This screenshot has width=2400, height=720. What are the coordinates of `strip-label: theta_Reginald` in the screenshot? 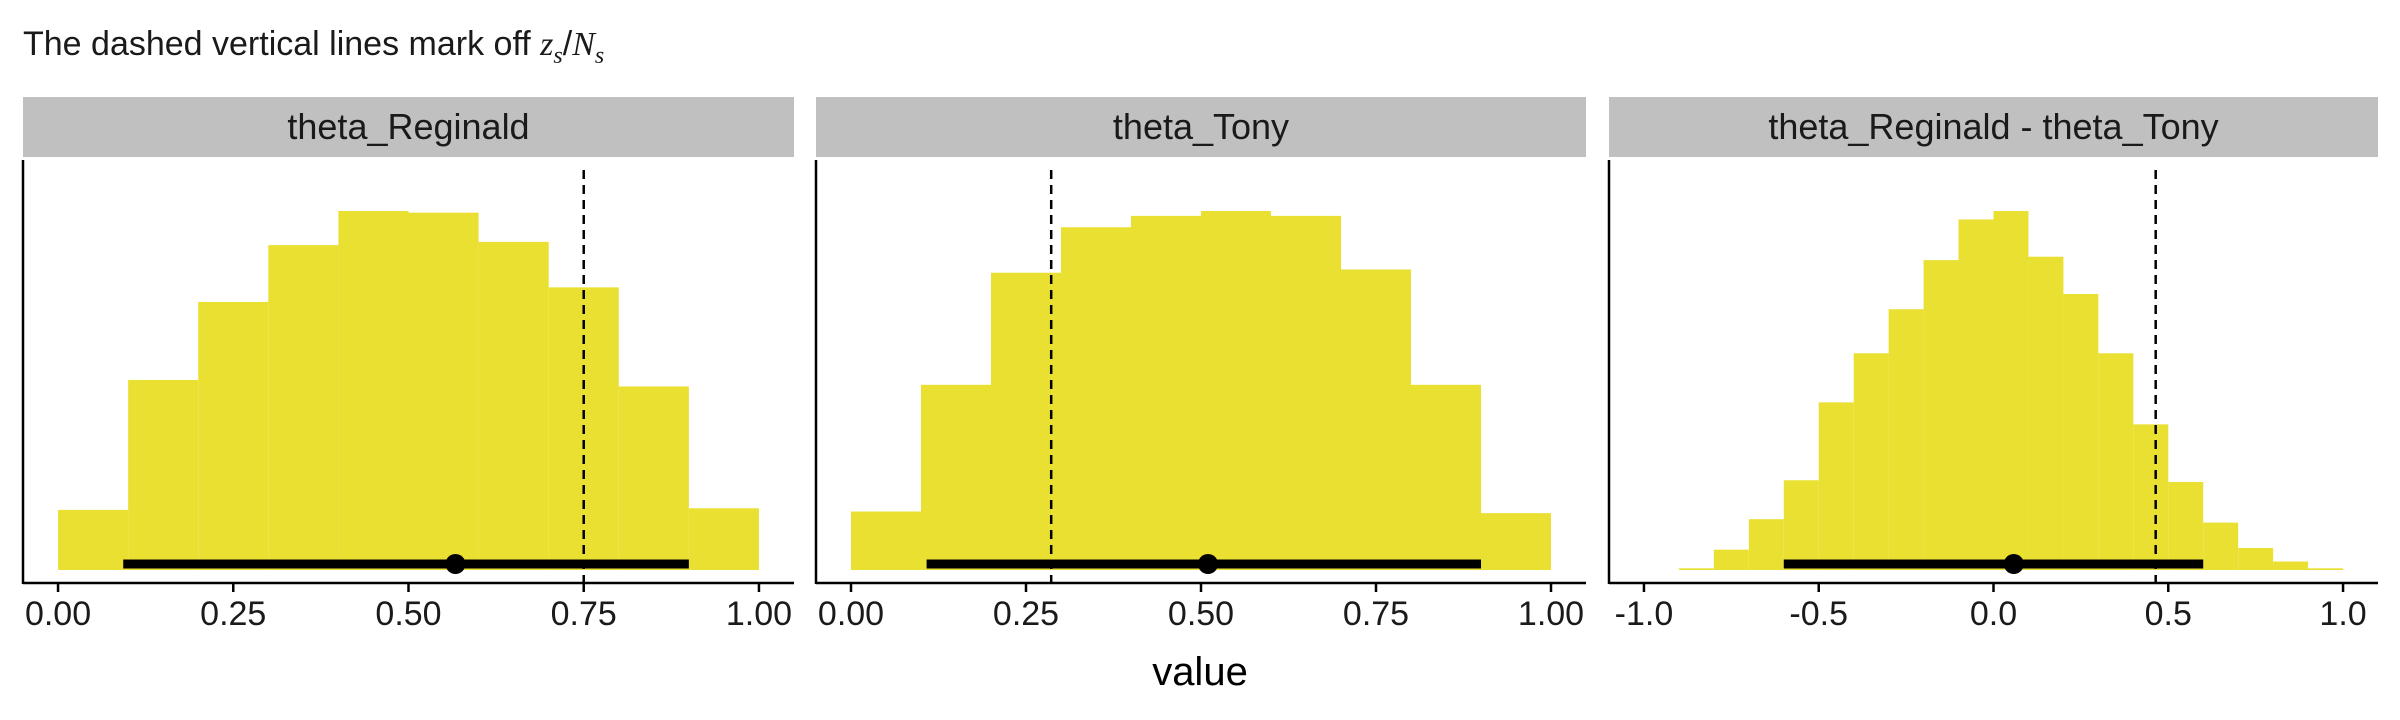 It's located at (408, 126).